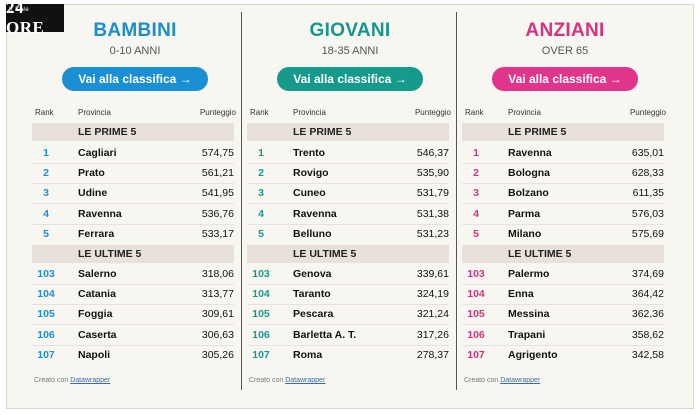  What do you see at coordinates (349, 355) in the screenshot?
I see `table-row: 107 Roma 278,37` at bounding box center [349, 355].